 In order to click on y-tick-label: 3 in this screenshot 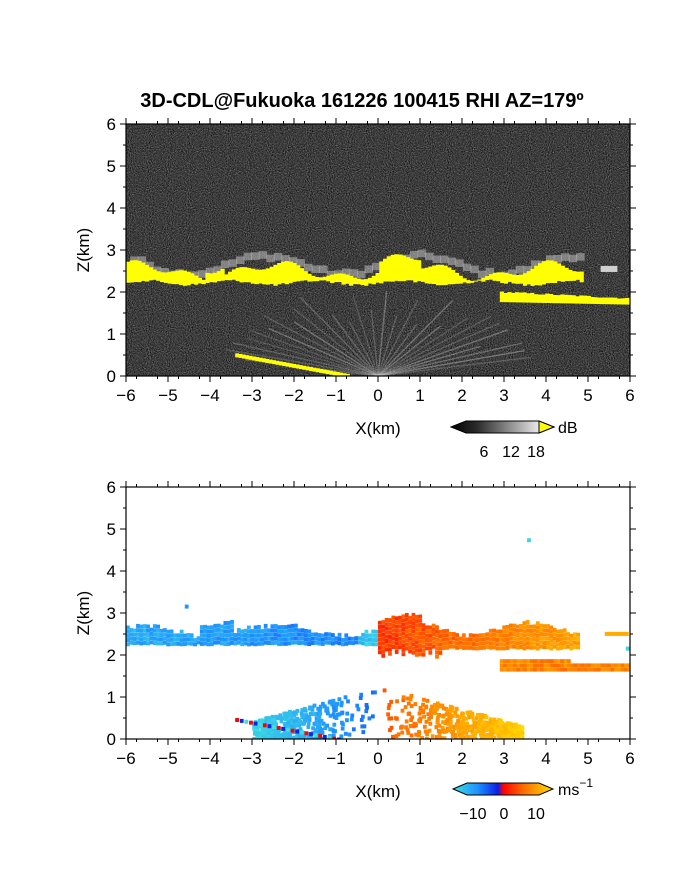, I will do `click(111, 613)`.